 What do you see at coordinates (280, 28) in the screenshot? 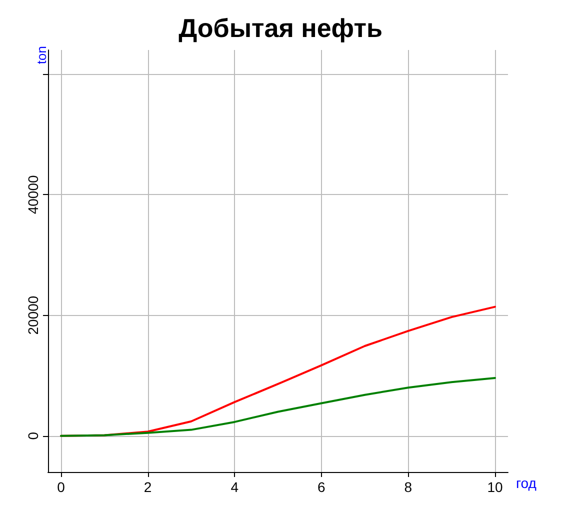
I see `chart-title: Добытая нефть` at bounding box center [280, 28].